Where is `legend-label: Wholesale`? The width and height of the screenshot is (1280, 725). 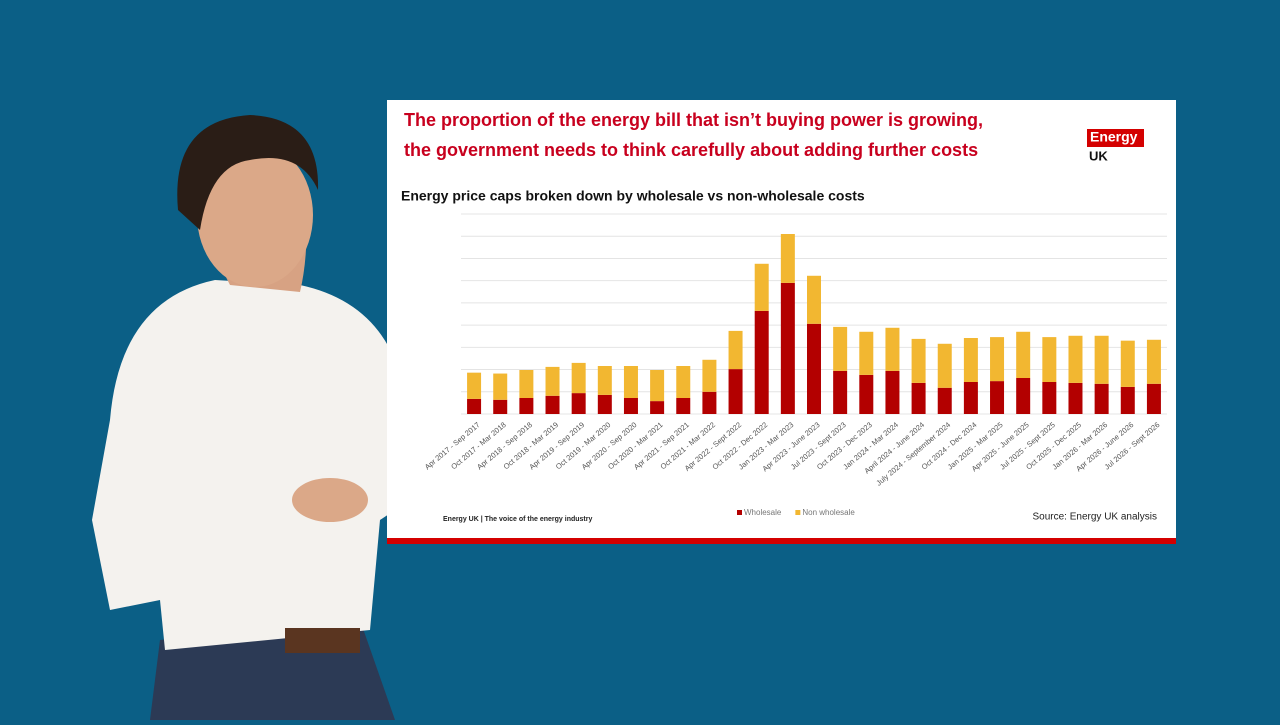
legend-label: Wholesale is located at coordinates (763, 512).